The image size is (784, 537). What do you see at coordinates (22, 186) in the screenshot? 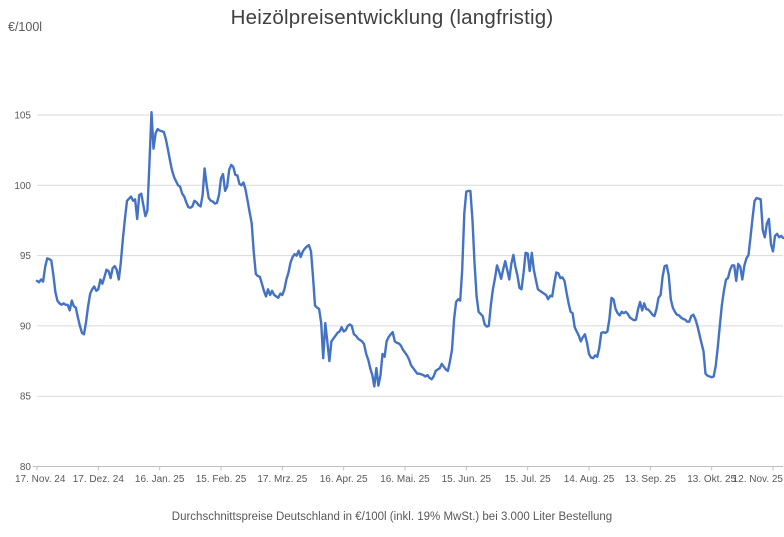
I see `y-tick-label: 100` at bounding box center [22, 186].